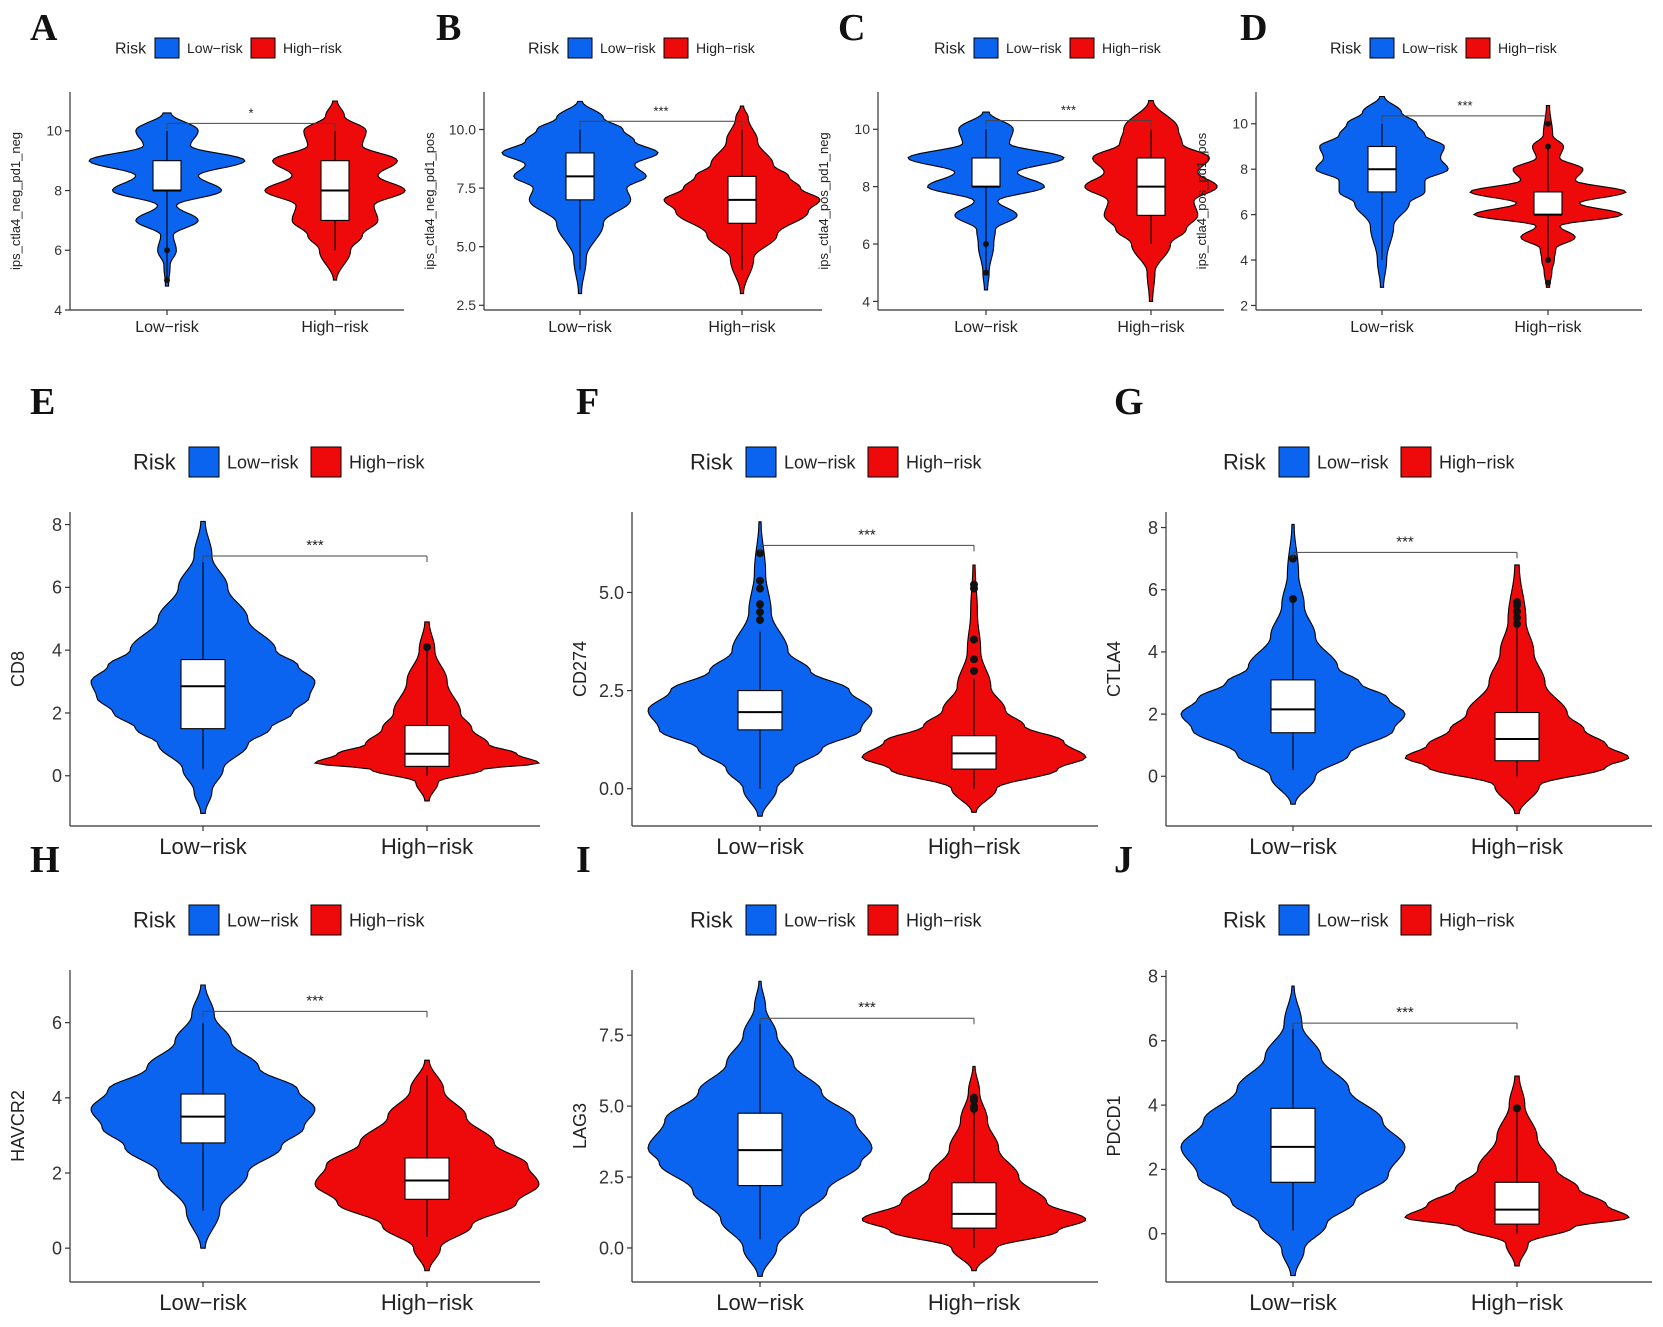 The image size is (1663, 1327). I want to click on y-tick-label: 5.0, so click(611, 593).